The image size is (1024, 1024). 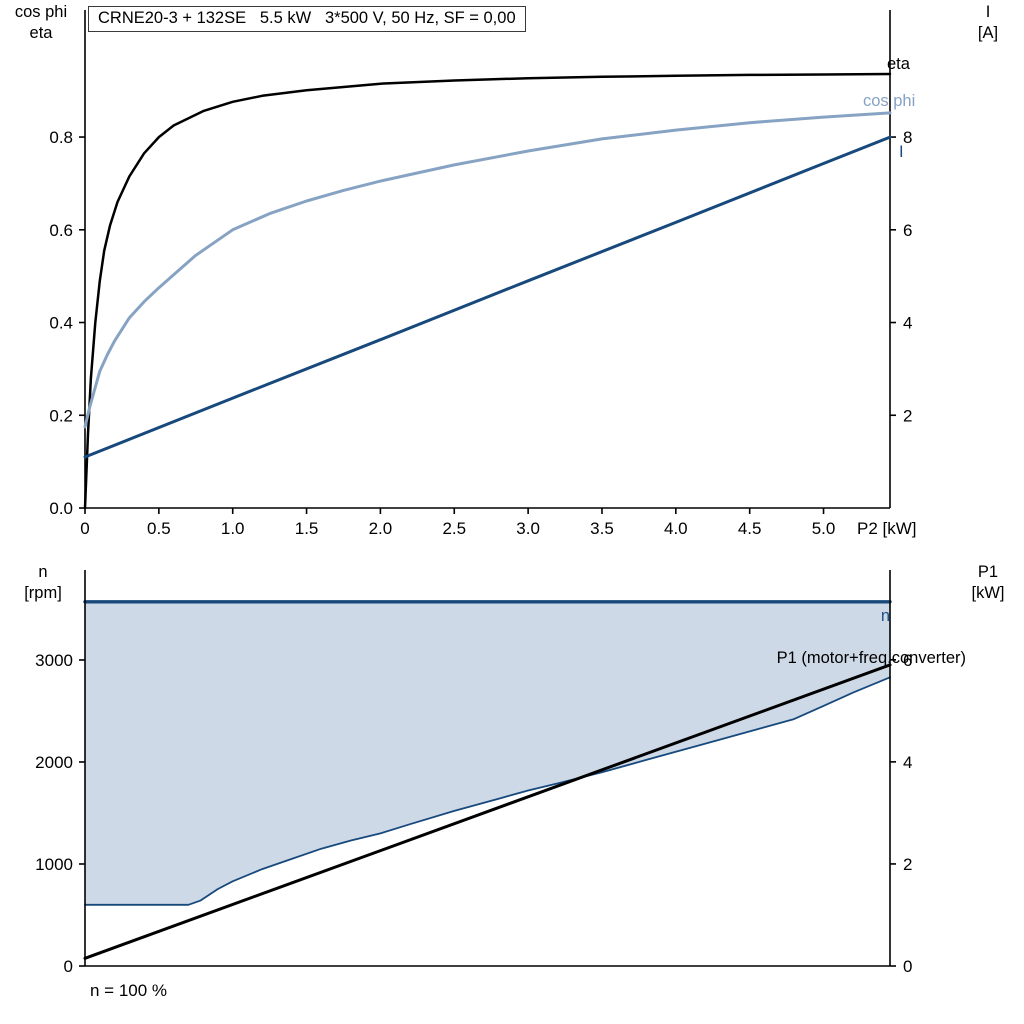 What do you see at coordinates (43, 583) in the screenshot?
I see `bottom-chart-left-axis-title: n [rpm]` at bounding box center [43, 583].